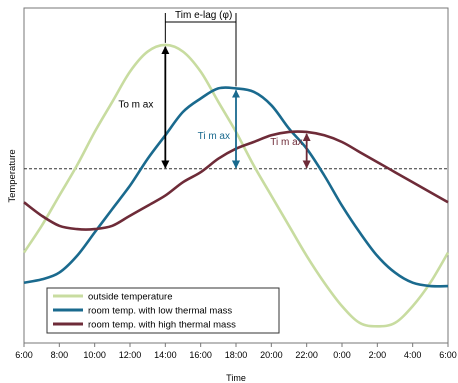 The width and height of the screenshot is (458, 383). I want to click on legend-label-room-low-thermal-mass: room temp. with low thermal mass, so click(160, 311).